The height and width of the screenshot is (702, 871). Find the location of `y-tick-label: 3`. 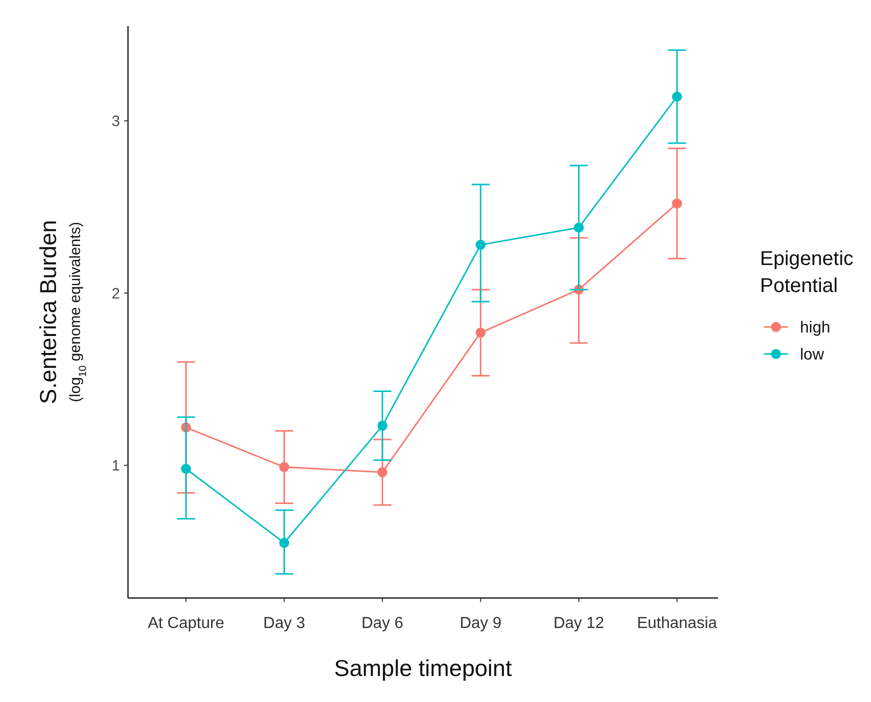

y-tick-label: 3 is located at coordinates (116, 121).